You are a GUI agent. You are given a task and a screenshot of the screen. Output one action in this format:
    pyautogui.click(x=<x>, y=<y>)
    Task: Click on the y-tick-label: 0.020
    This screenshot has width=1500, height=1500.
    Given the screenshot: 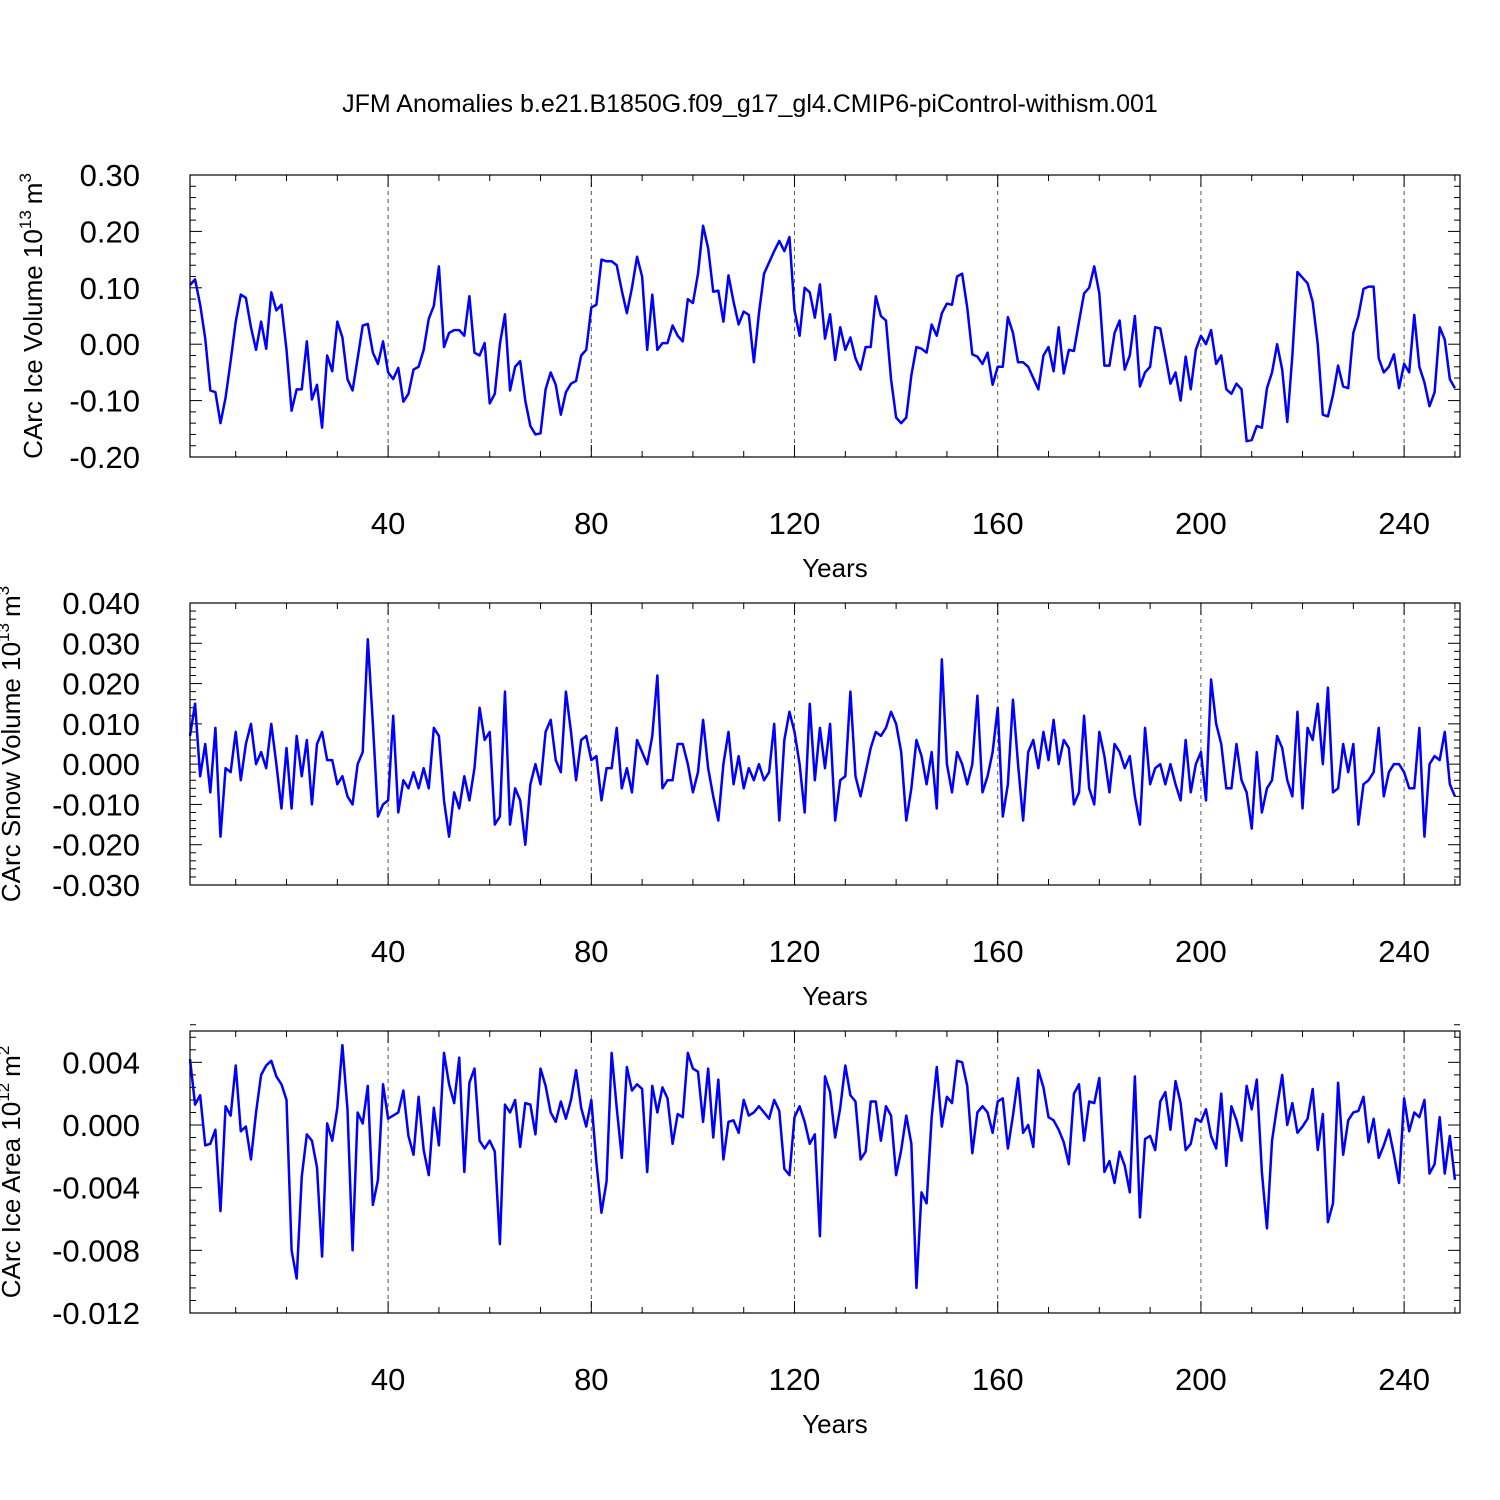 What is the action you would take?
    pyautogui.click(x=101, y=684)
    